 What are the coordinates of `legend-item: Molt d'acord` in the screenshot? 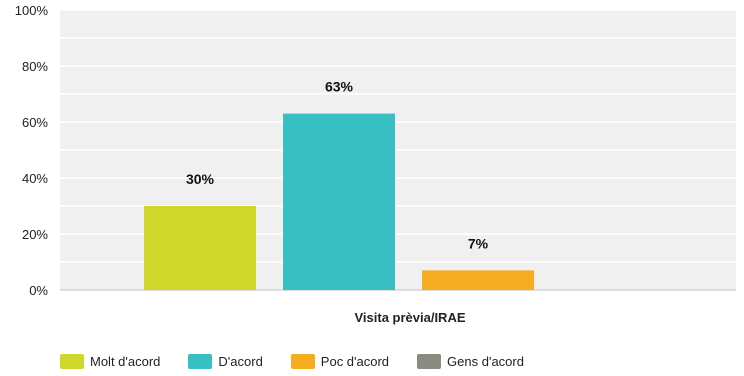 It's located at (110, 361).